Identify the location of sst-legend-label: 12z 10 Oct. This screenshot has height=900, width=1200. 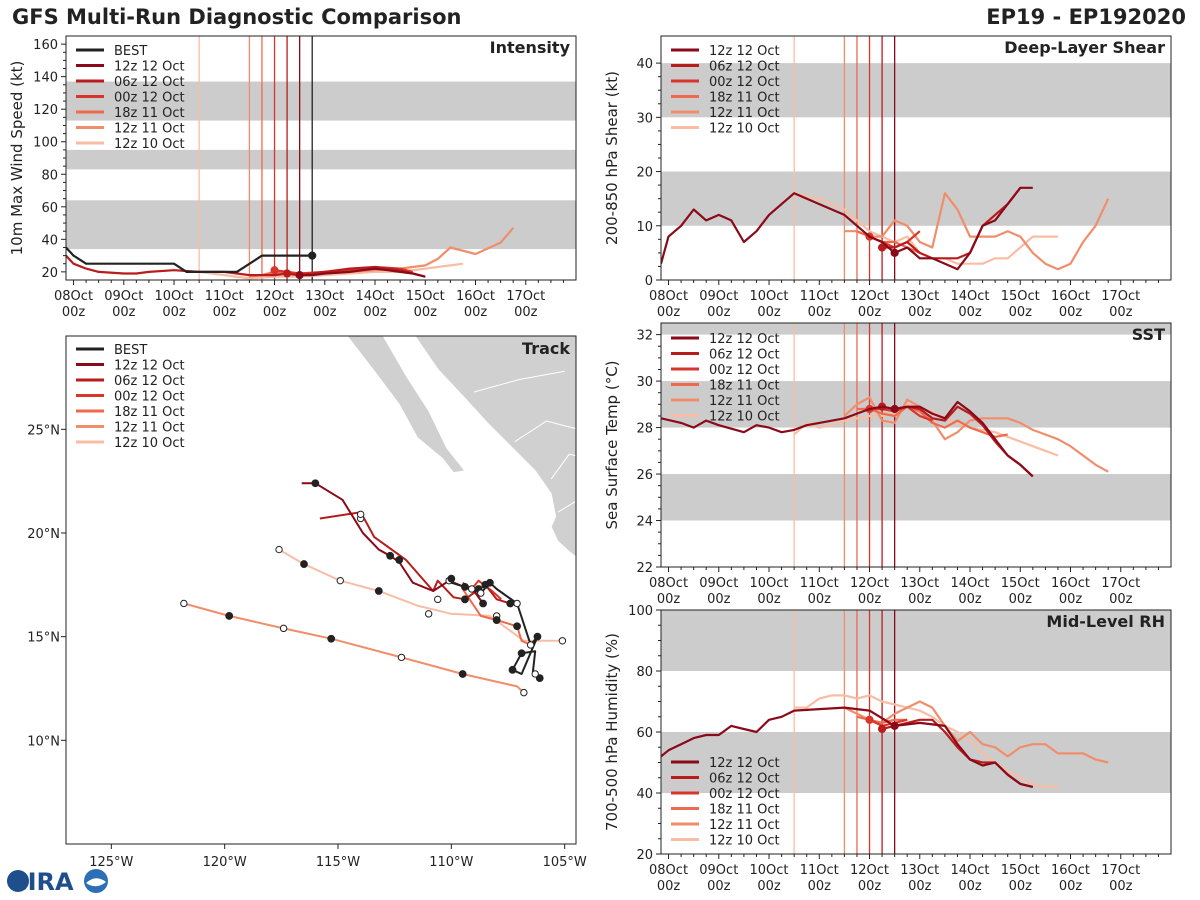
(744, 417).